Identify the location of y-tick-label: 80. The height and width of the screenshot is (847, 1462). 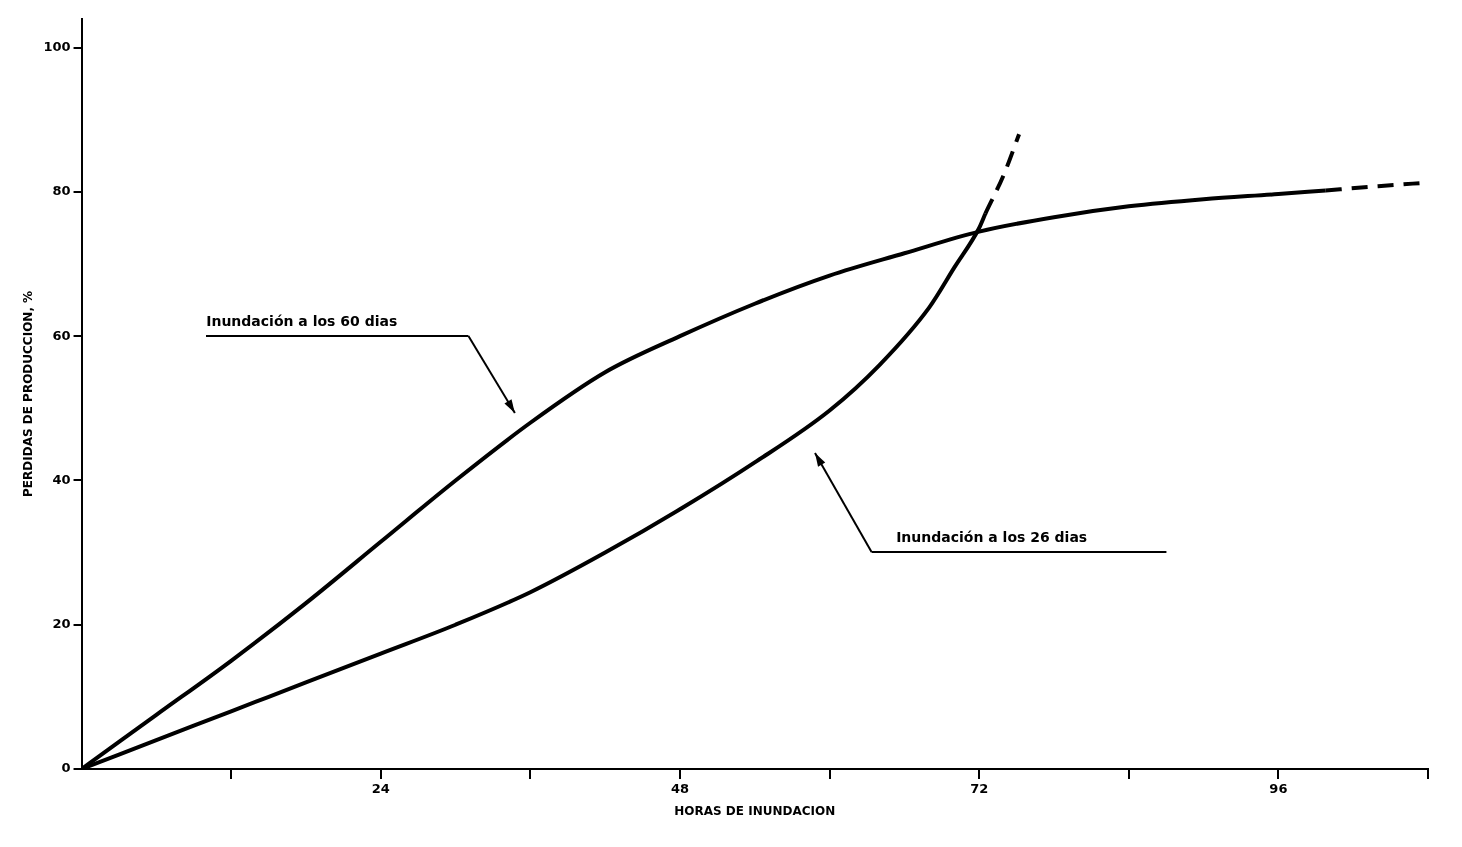
(61, 191).